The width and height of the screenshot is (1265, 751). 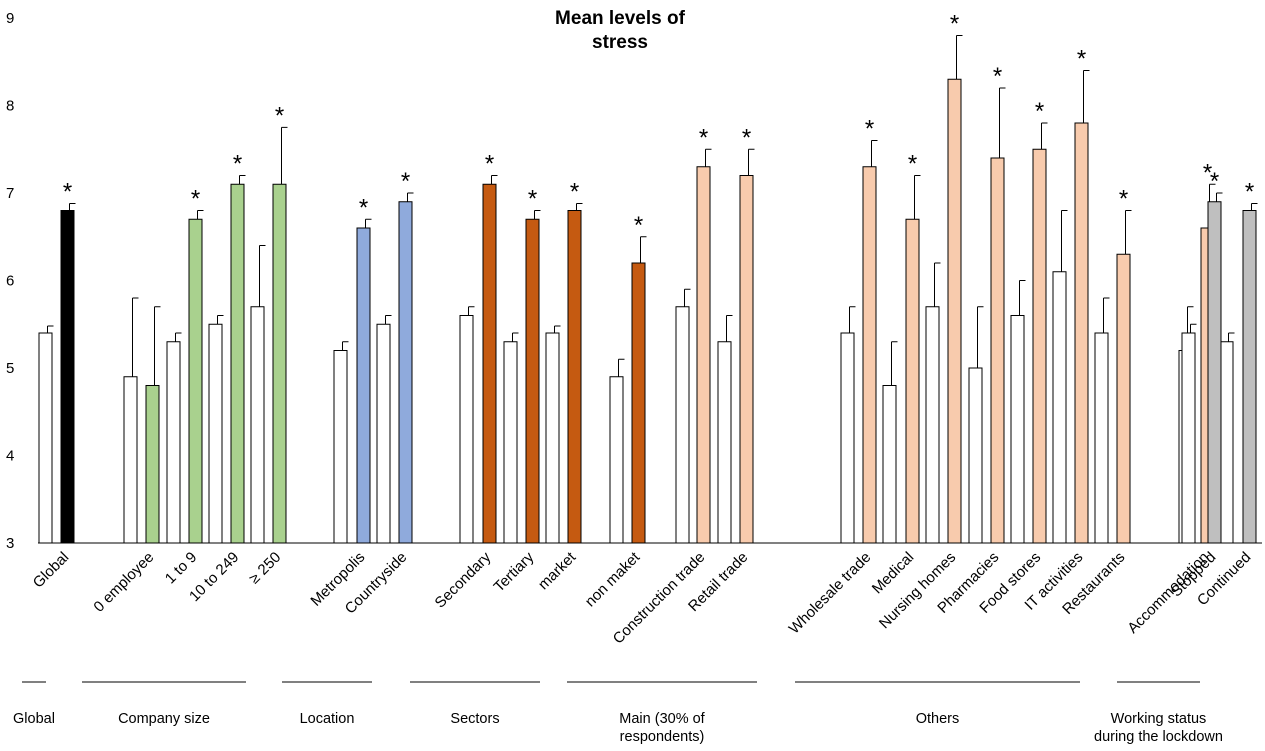 I want to click on group-label: Company size, so click(x=164, y=719).